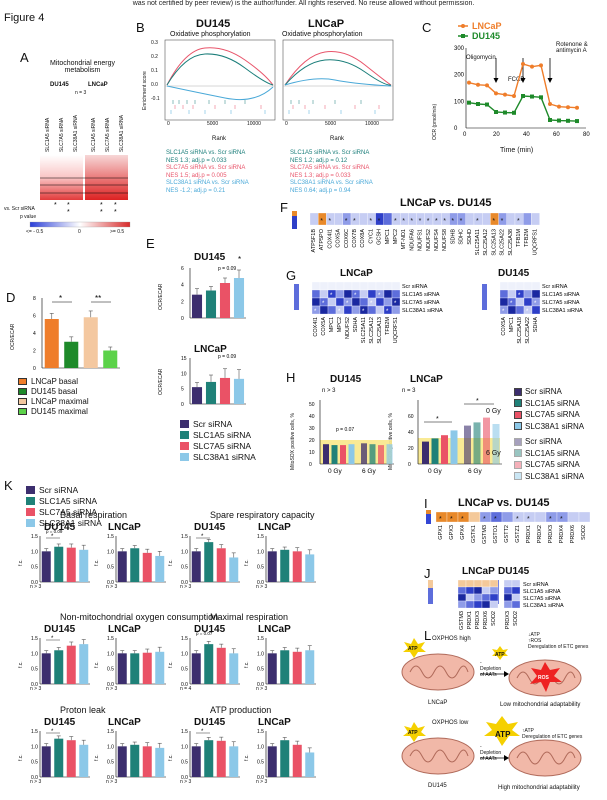 The height and width of the screenshot is (800, 607). Describe the element at coordinates (421, 295) in the screenshot. I see `g-row-label: SLC1A5 siRNA` at that location.